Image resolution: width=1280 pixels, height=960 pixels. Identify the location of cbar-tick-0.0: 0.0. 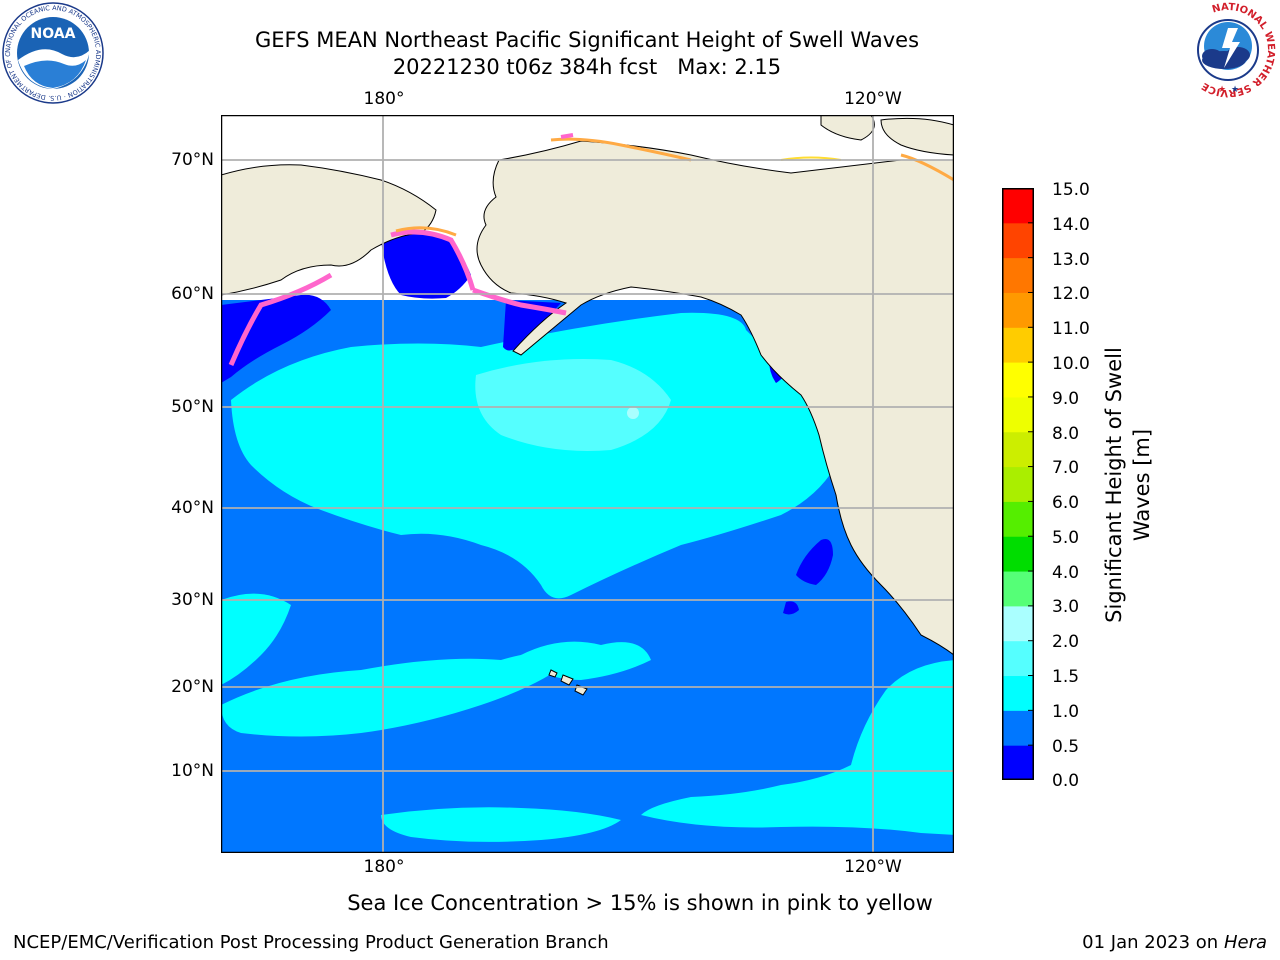
(1066, 781).